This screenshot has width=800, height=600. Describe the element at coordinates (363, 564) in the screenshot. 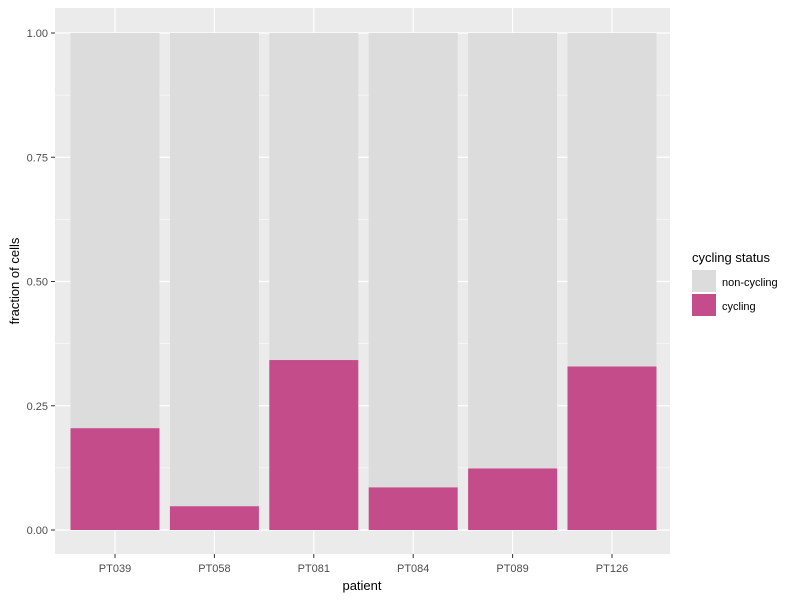

I see `x-axis: PT039 PT058 PT081 PT084 PT089 PT126` at that location.